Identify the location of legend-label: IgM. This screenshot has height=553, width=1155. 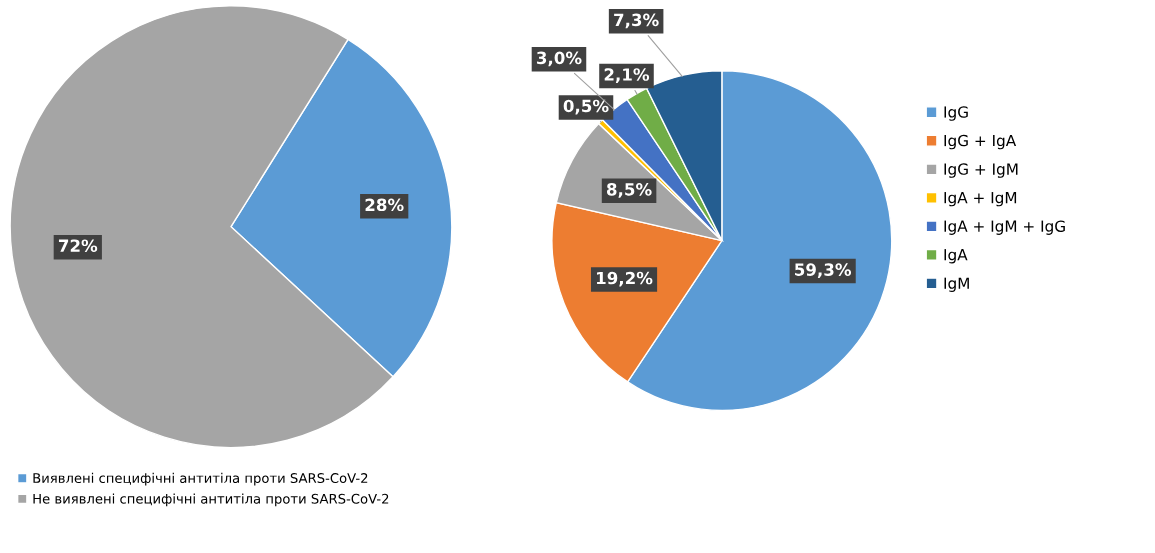
(956, 284).